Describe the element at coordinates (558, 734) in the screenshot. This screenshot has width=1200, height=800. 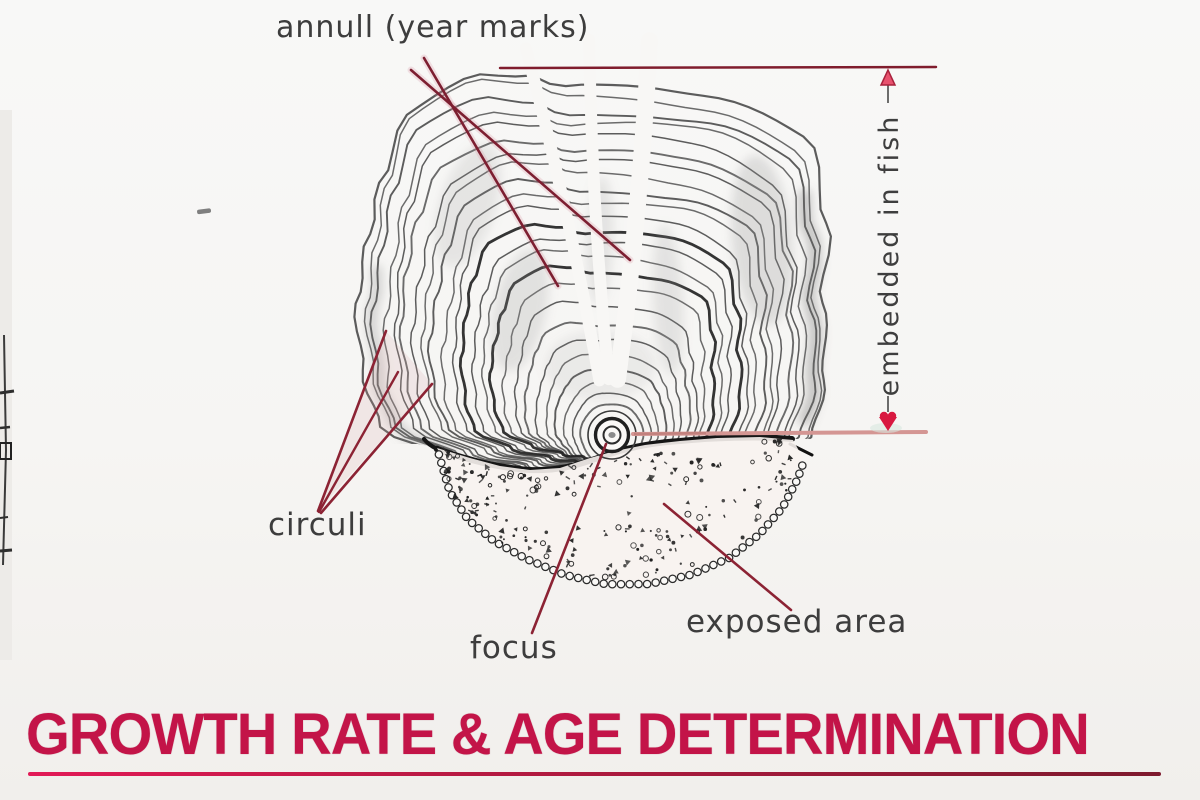
I see `page-title: GROWTH RATE & AGE DETERMINATION` at that location.